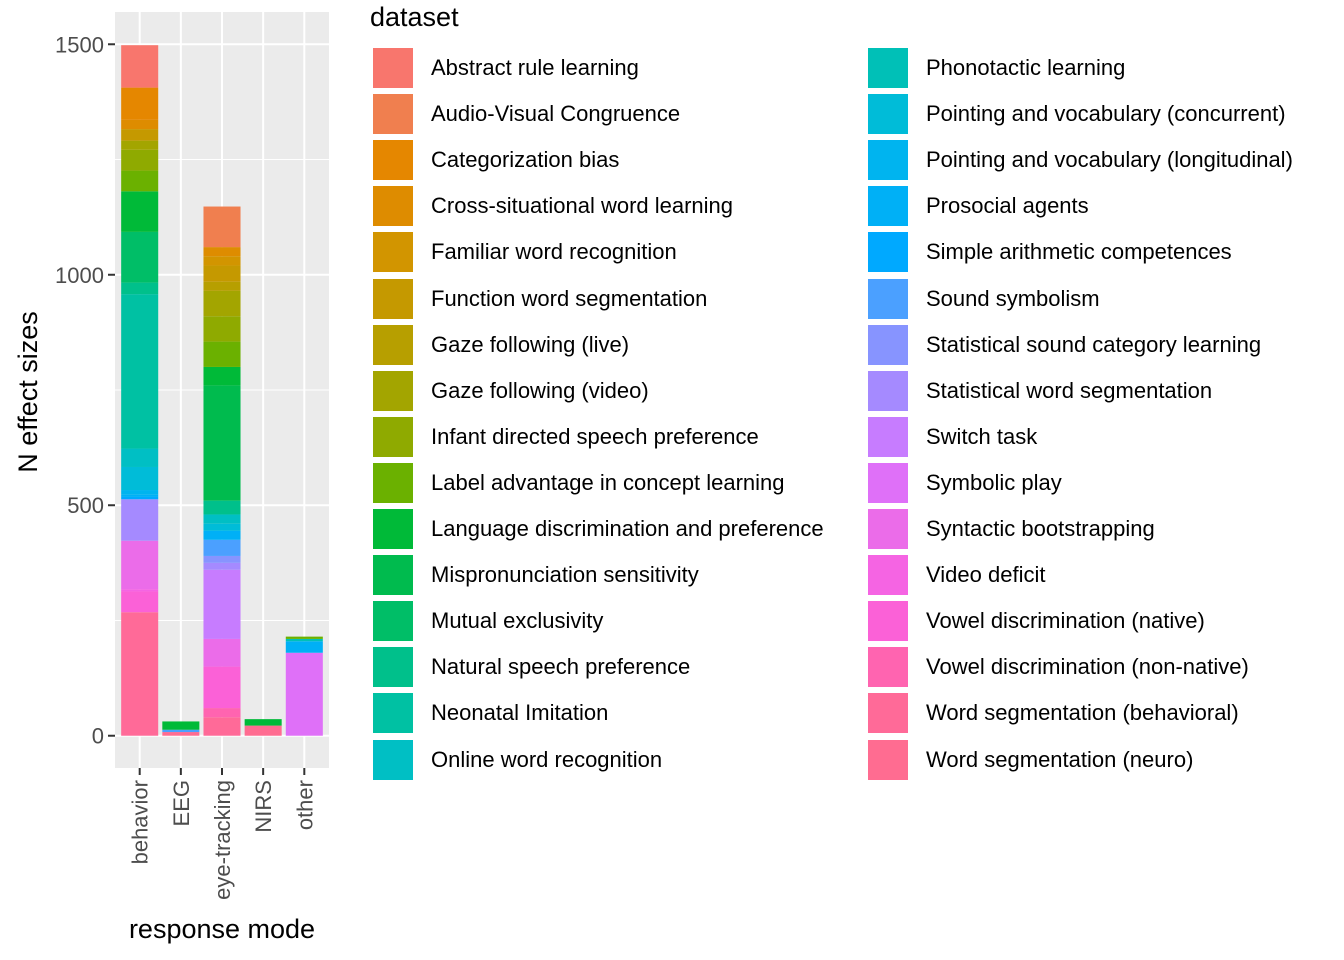 Image resolution: width=1344 pixels, height=960 pixels. What do you see at coordinates (627, 528) in the screenshot?
I see `legend-label: Language discrimination and preference` at bounding box center [627, 528].